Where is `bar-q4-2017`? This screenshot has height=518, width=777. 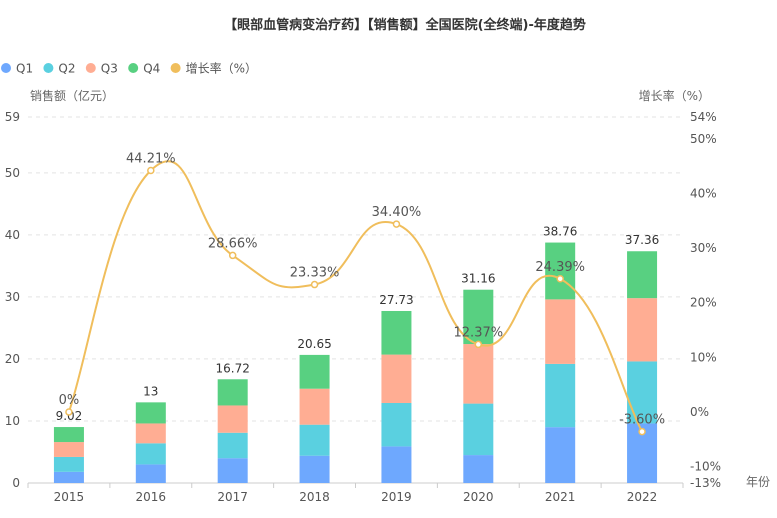 bar-q4-2017 is located at coordinates (232, 392).